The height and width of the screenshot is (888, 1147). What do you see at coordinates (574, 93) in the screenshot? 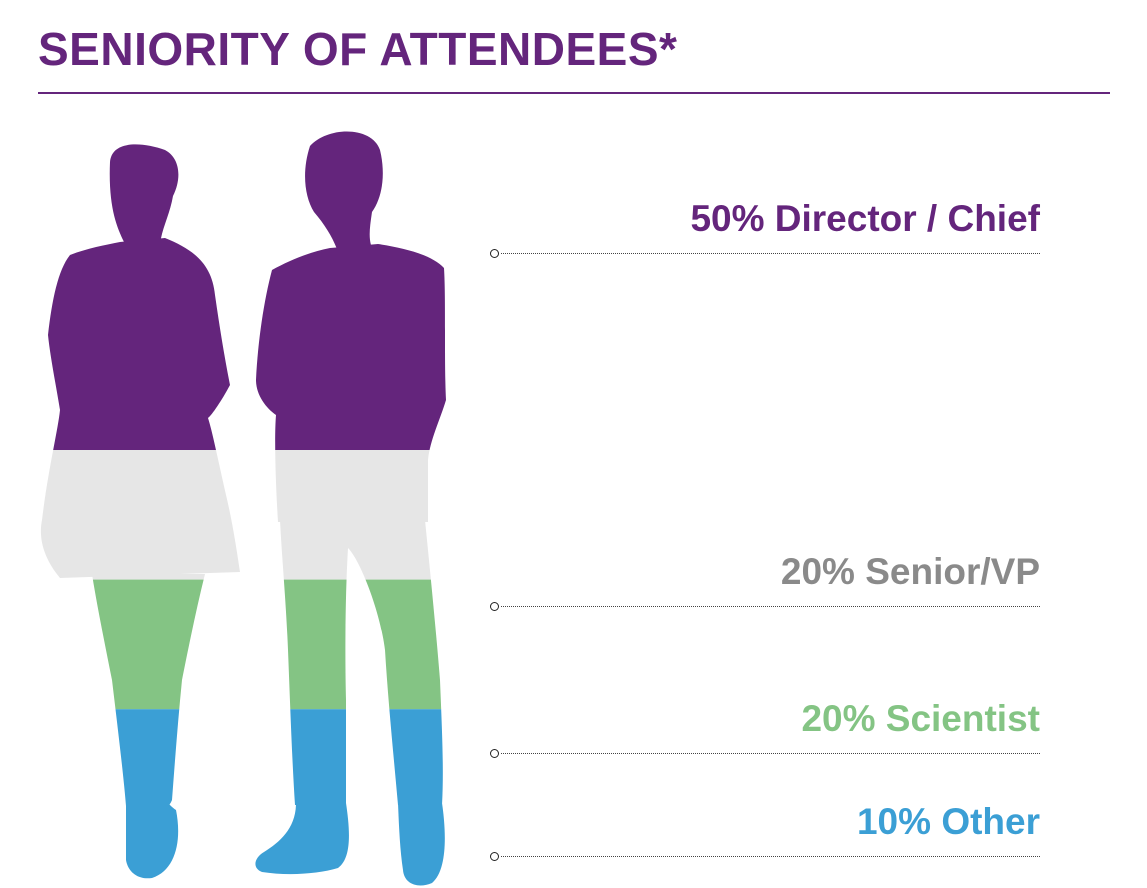
I see `title-divider` at bounding box center [574, 93].